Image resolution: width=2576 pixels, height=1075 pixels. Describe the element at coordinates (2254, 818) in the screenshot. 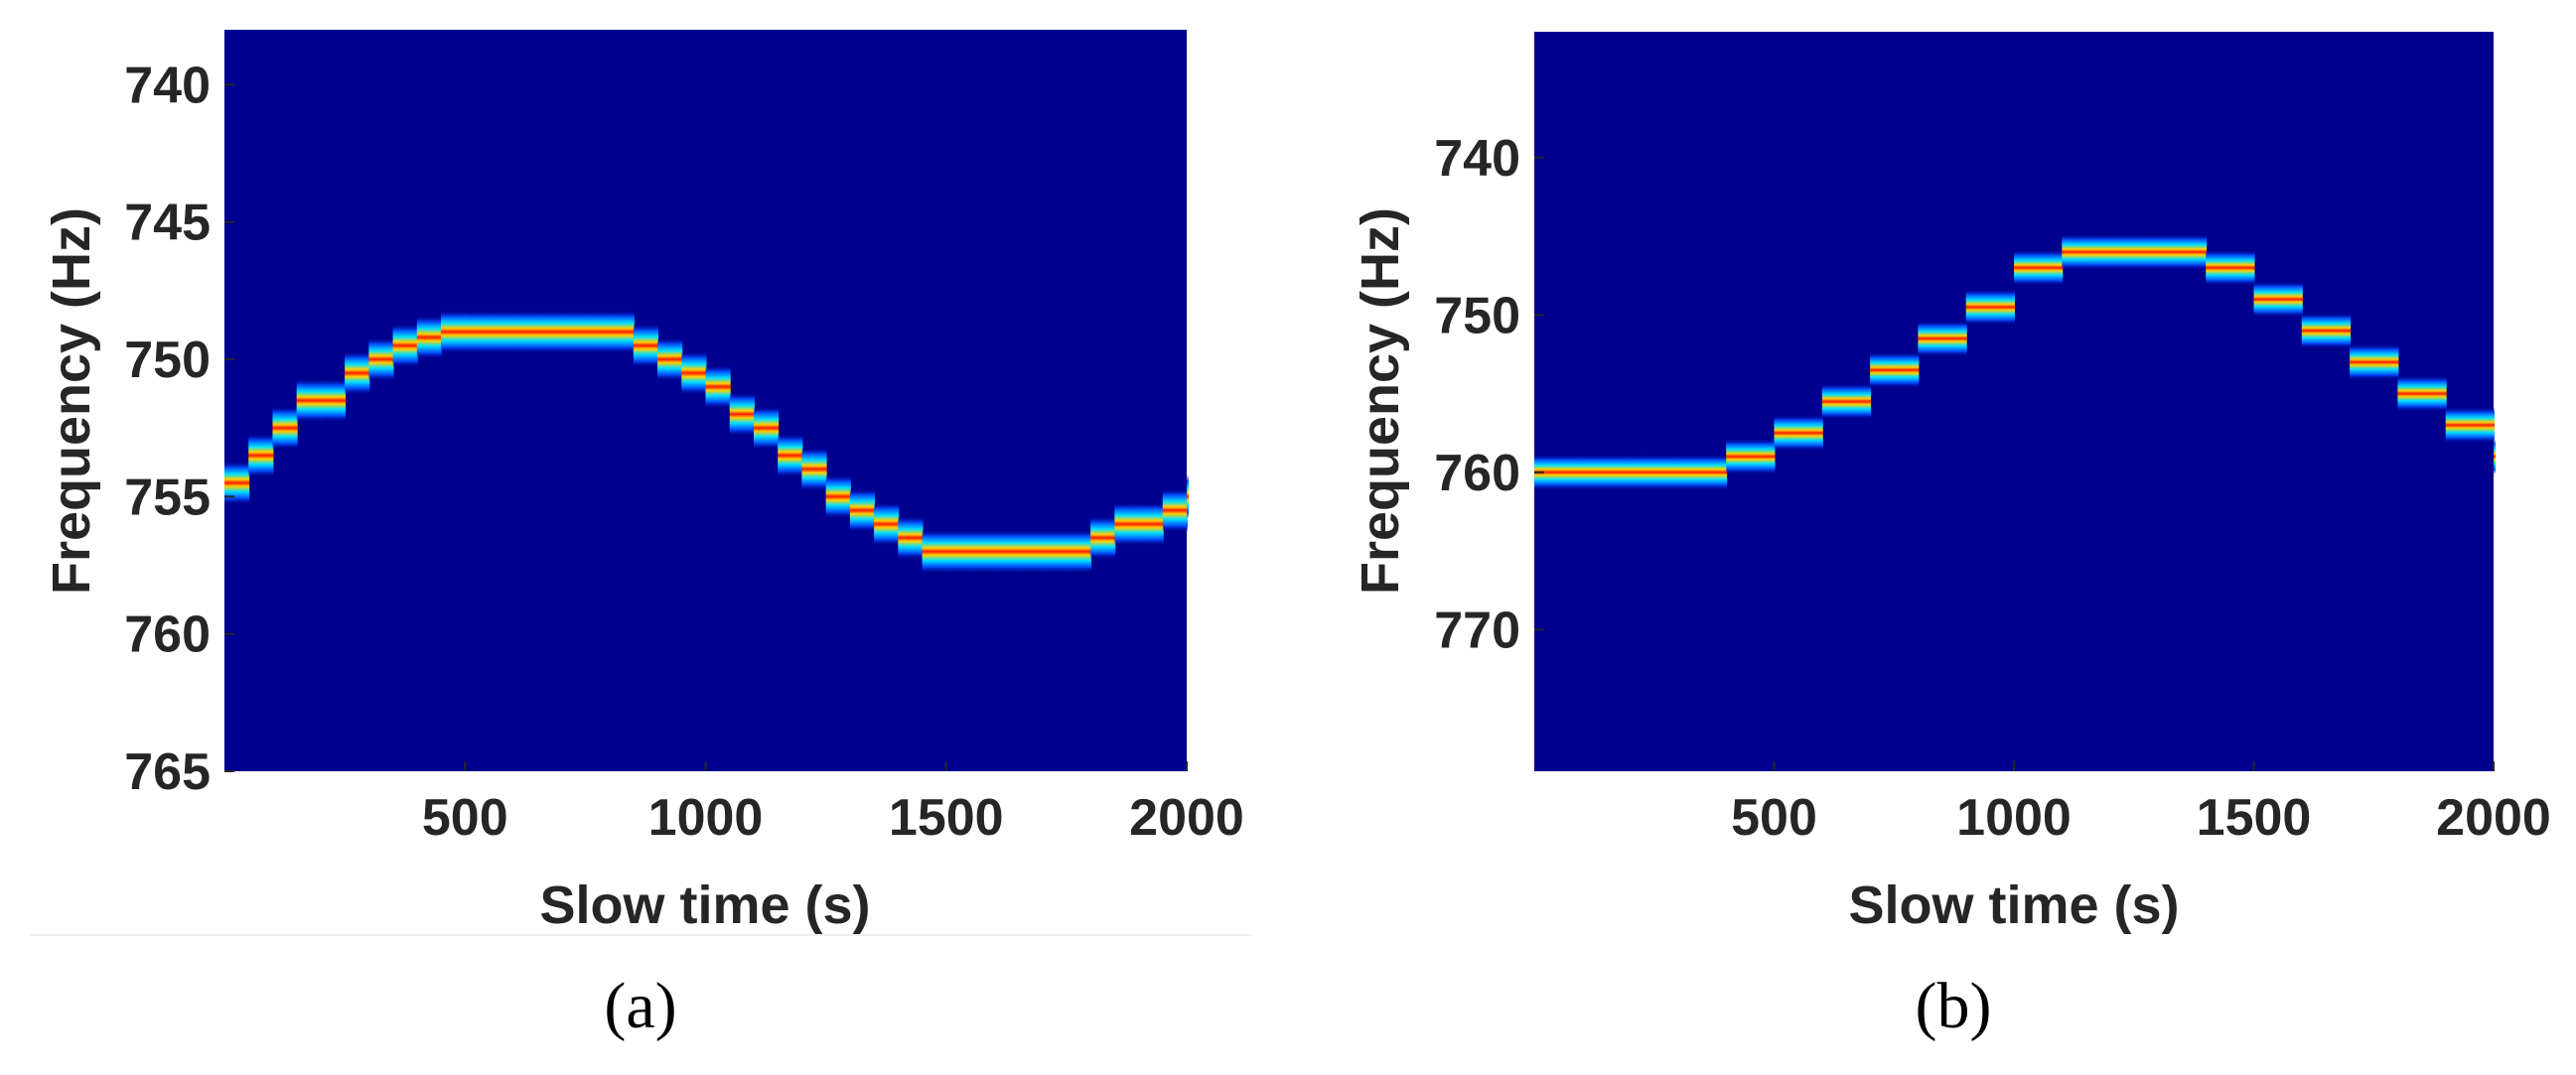

I see `panel-b-x-tick-label: 1500` at that location.